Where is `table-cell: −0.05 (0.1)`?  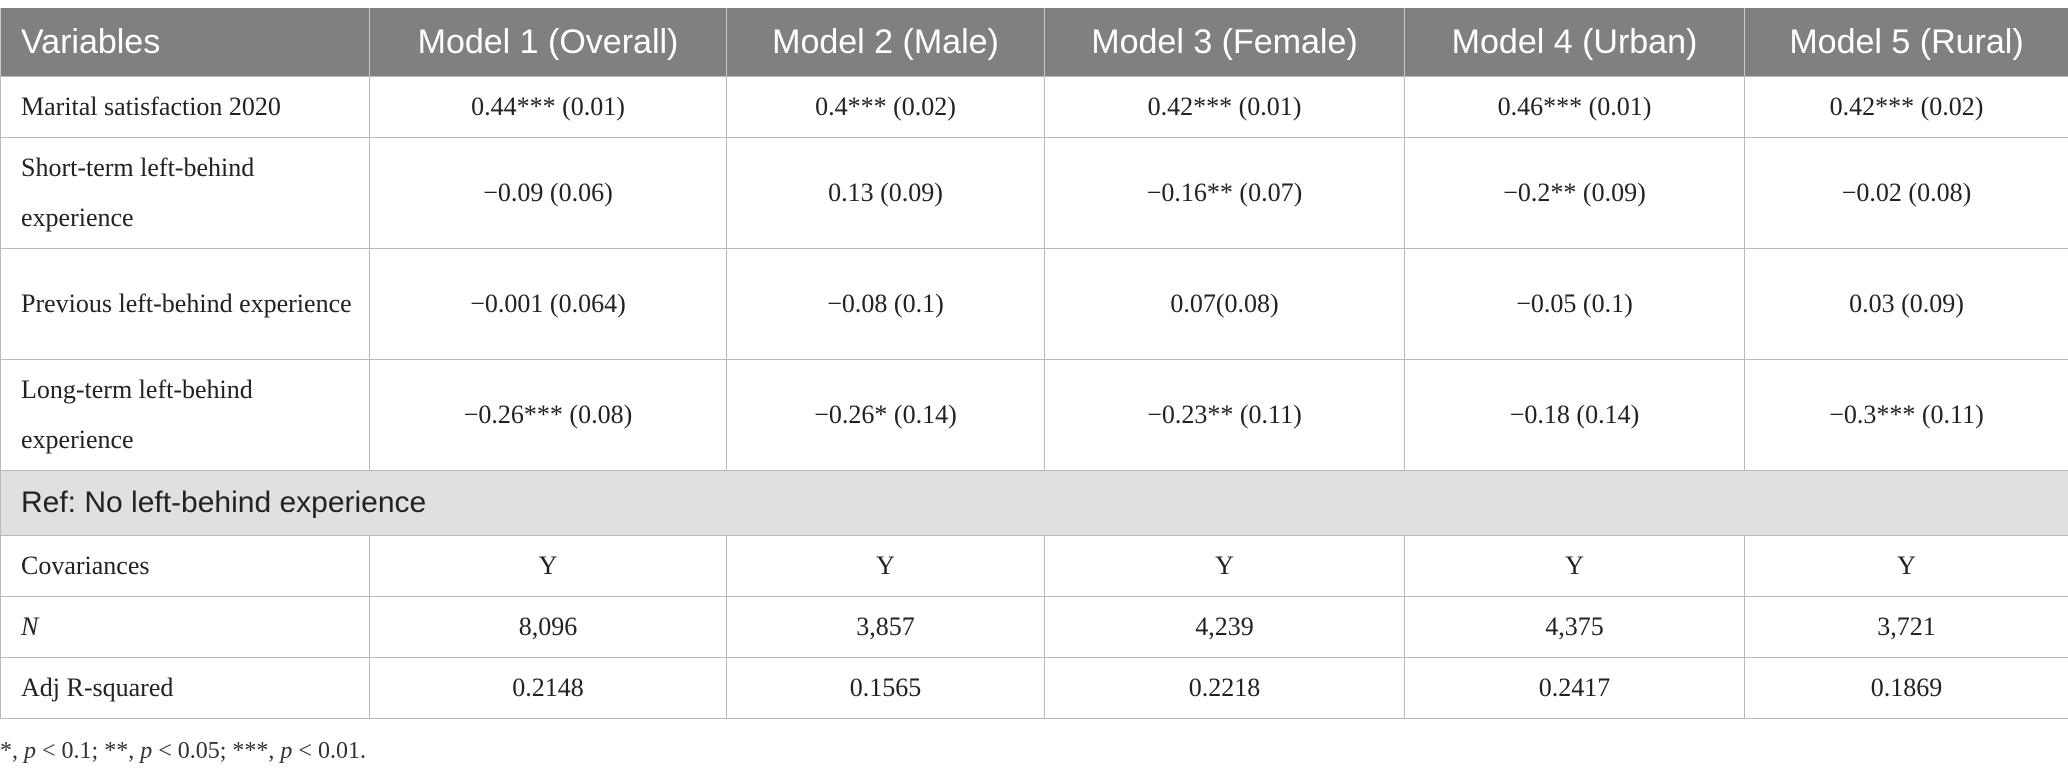 table-cell: −0.05 (0.1) is located at coordinates (1574, 304).